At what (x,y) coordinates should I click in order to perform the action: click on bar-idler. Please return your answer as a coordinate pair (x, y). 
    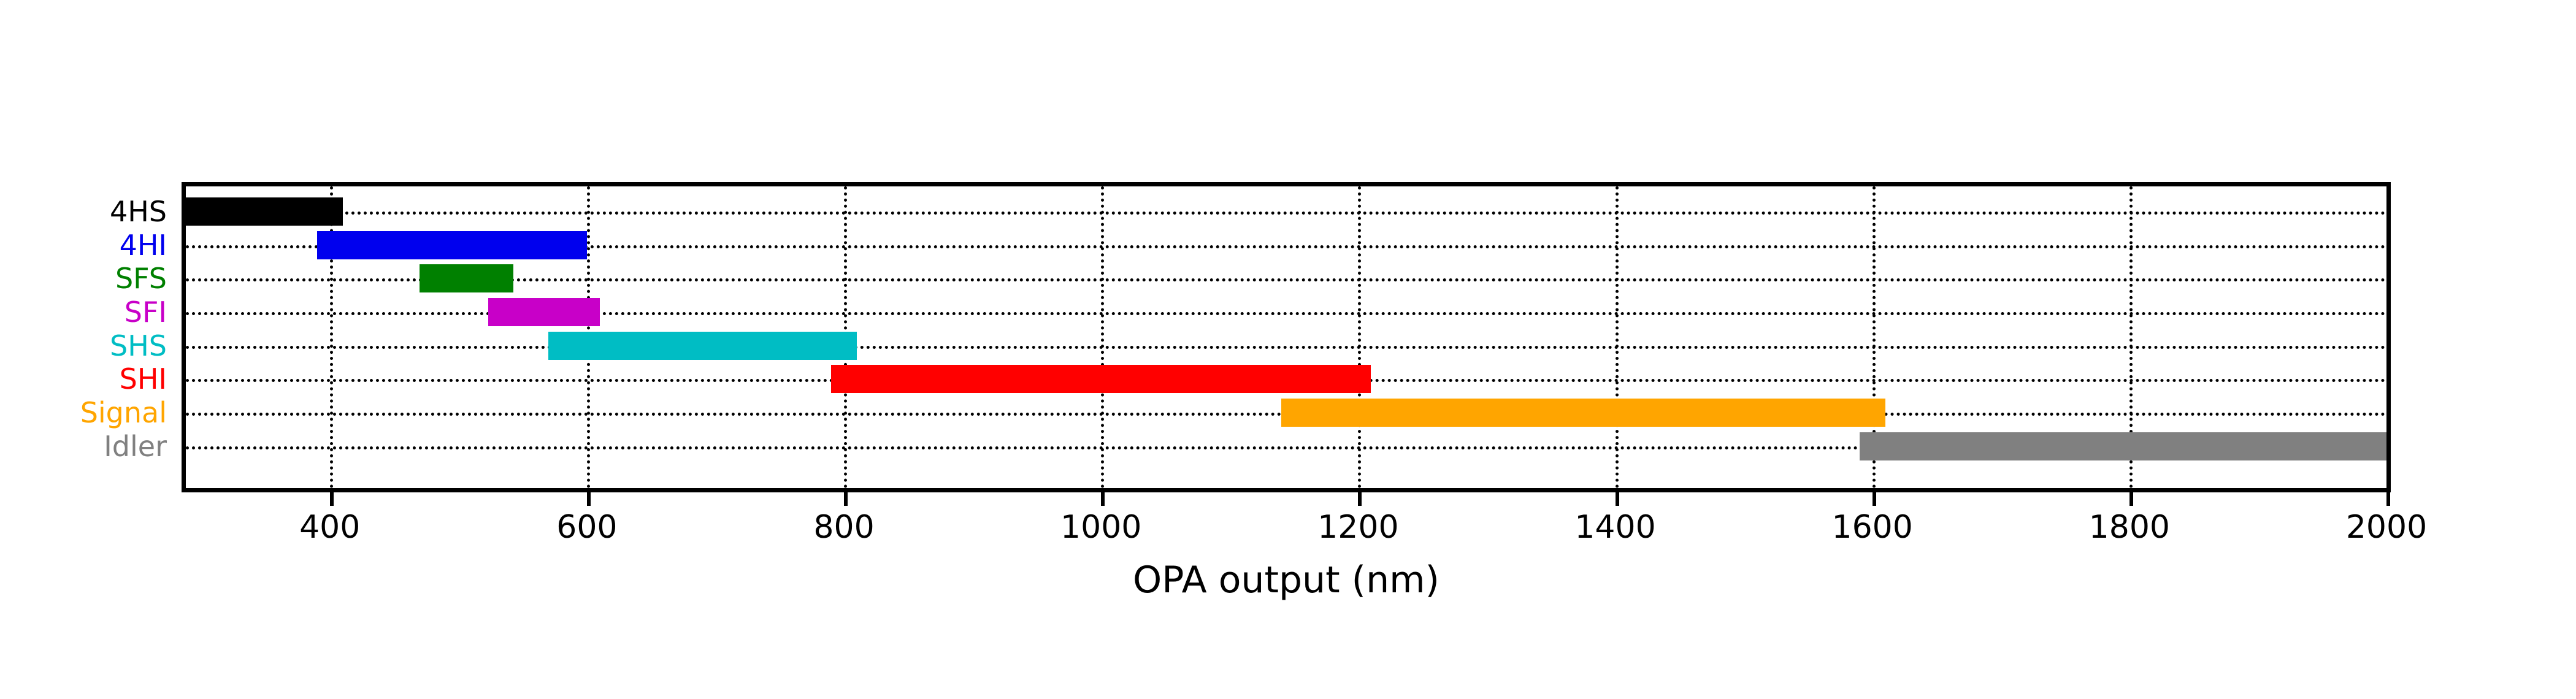
    Looking at the image, I should click on (2122, 446).